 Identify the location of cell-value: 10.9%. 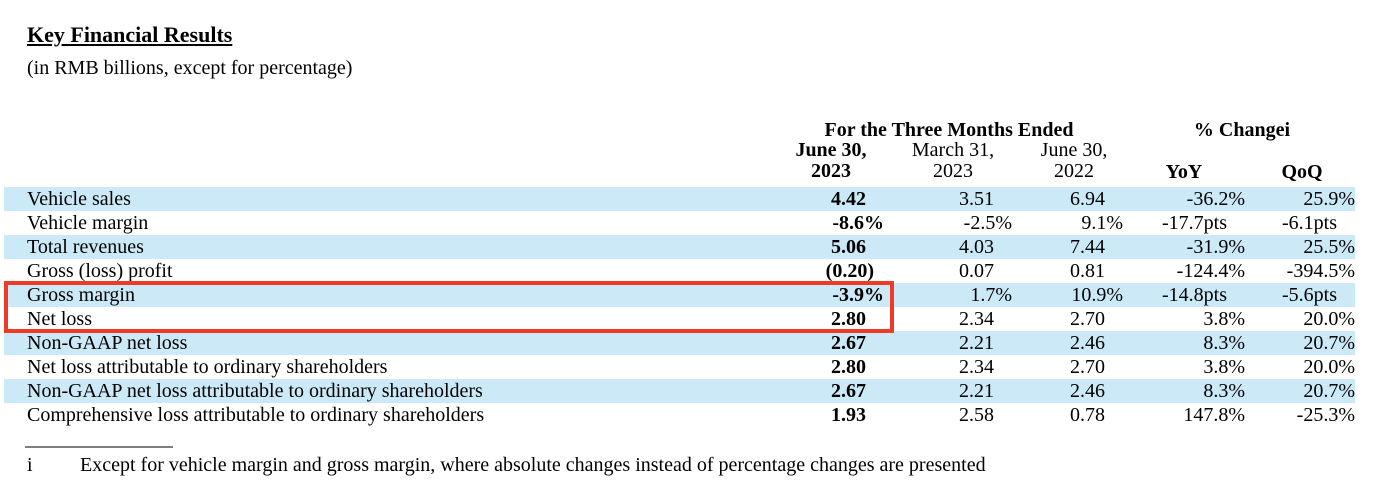
(1097, 295).